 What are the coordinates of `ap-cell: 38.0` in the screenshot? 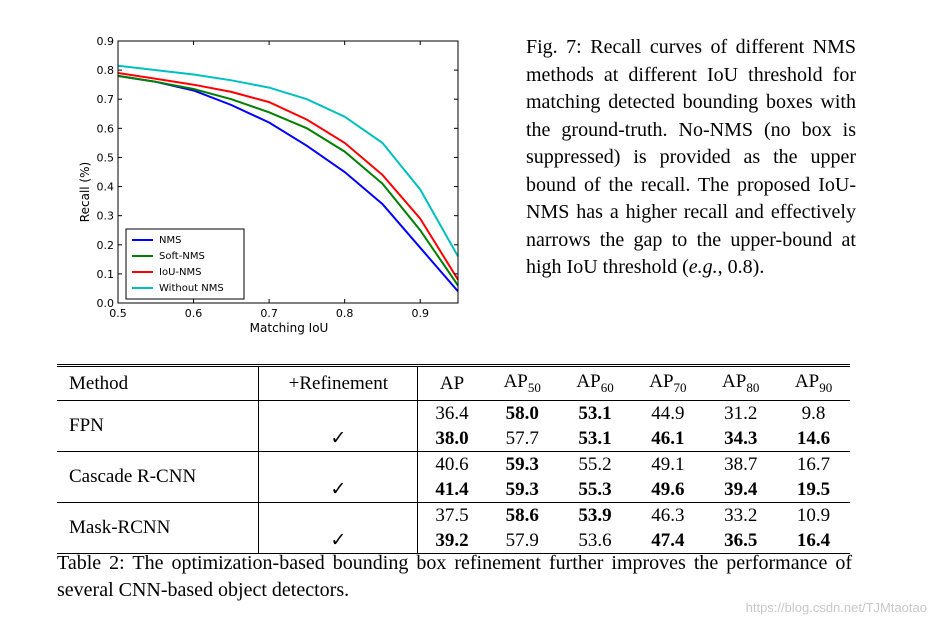 It's located at (452, 438).